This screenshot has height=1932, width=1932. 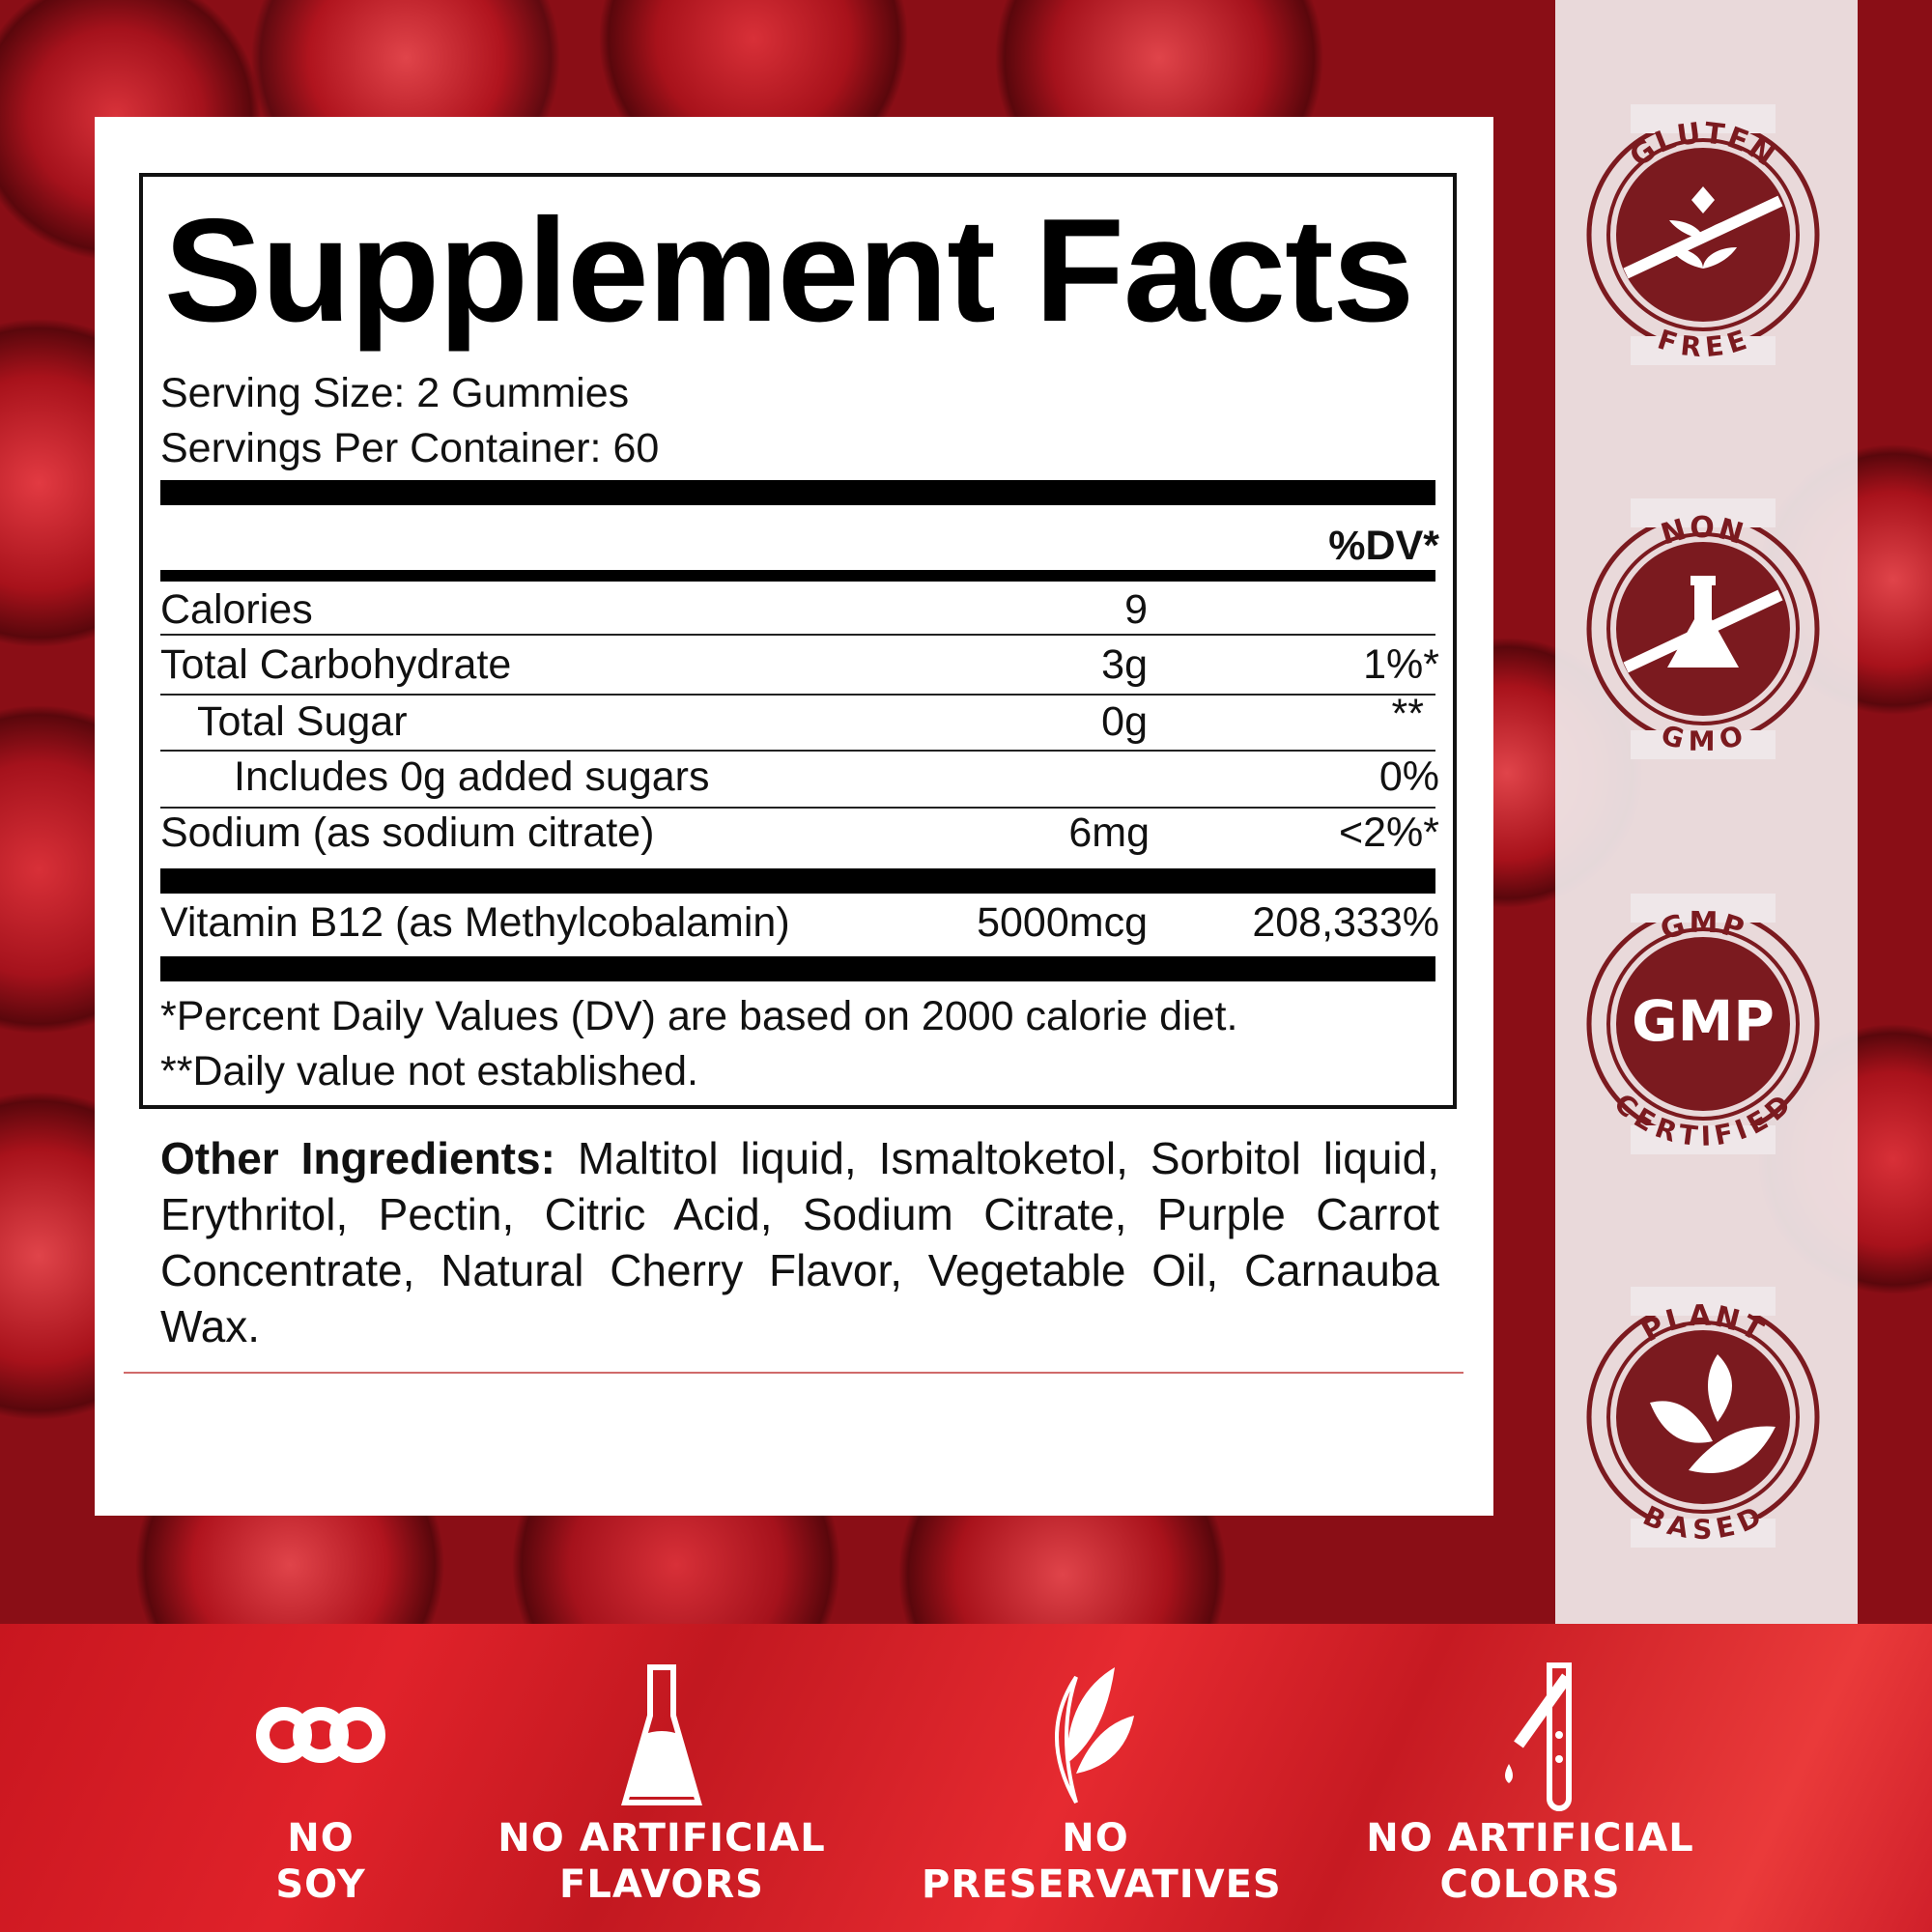 I want to click on feature-label: NO PRESERVATIVES, so click(x=1102, y=1861).